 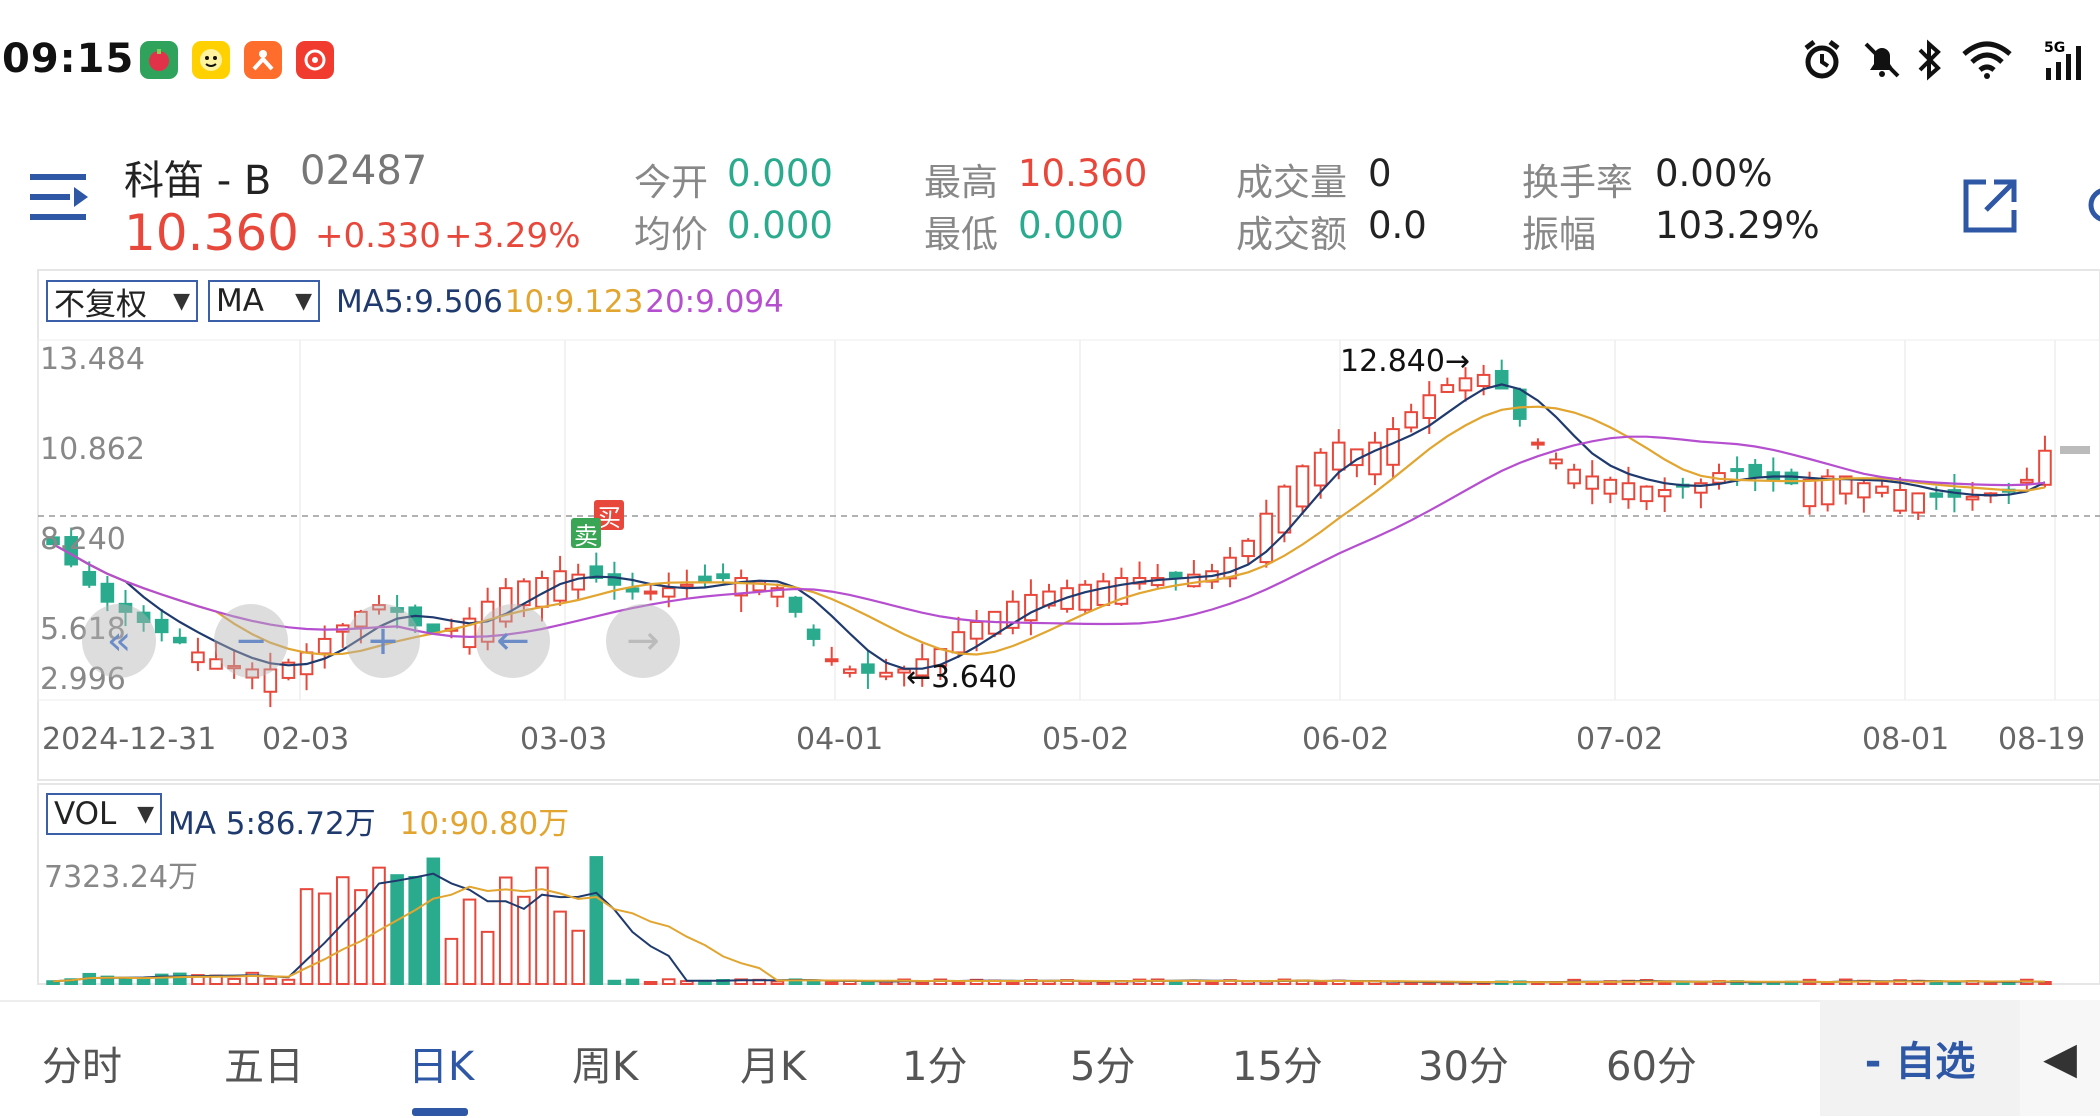 I want to click on tab-monthly-k: 月K, so click(x=773, y=1067).